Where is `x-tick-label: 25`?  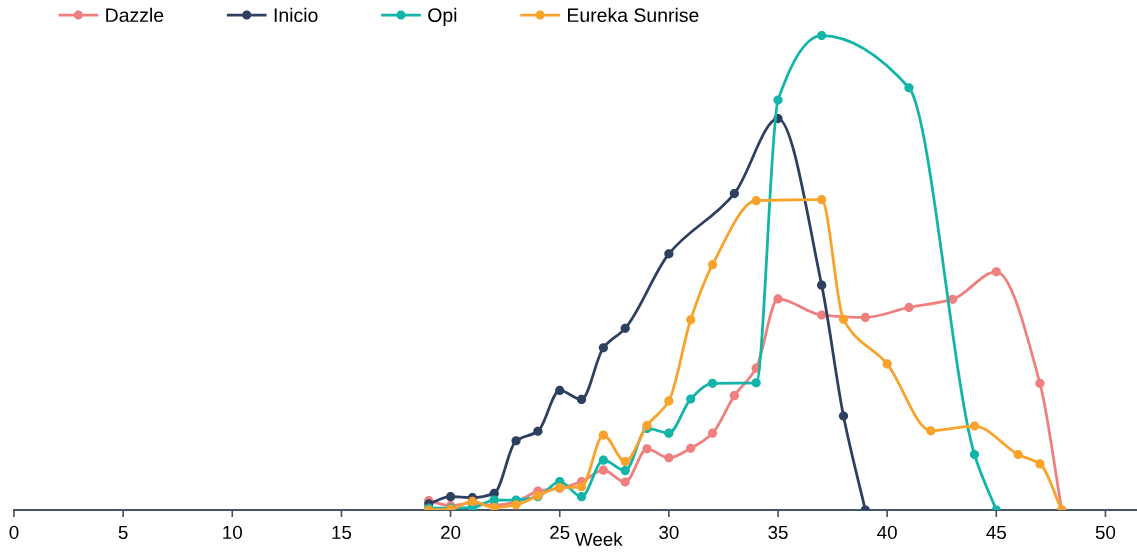 x-tick-label: 25 is located at coordinates (560, 532).